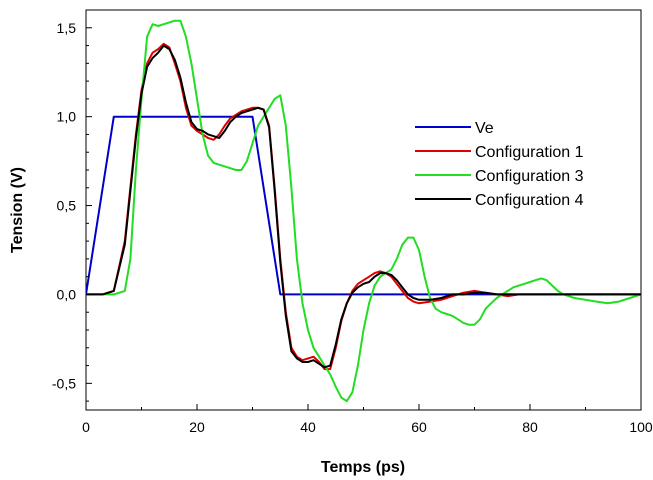 The width and height of the screenshot is (653, 480). What do you see at coordinates (529, 200) in the screenshot?
I see `legend-label: Configuration 4` at bounding box center [529, 200].